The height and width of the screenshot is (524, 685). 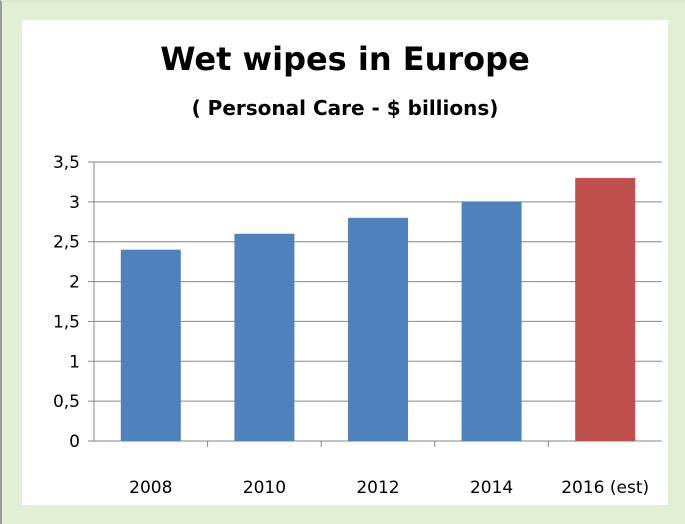 I want to click on chart-subtitle: ( Personal Care - $ billions), so click(x=345, y=108).